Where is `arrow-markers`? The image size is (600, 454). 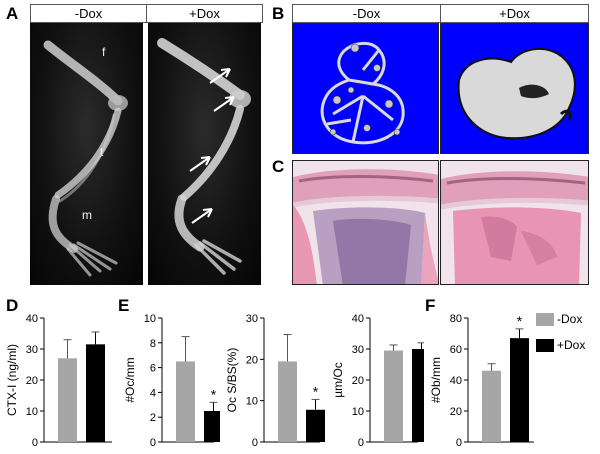
arrow-markers is located at coordinates (212, 146).